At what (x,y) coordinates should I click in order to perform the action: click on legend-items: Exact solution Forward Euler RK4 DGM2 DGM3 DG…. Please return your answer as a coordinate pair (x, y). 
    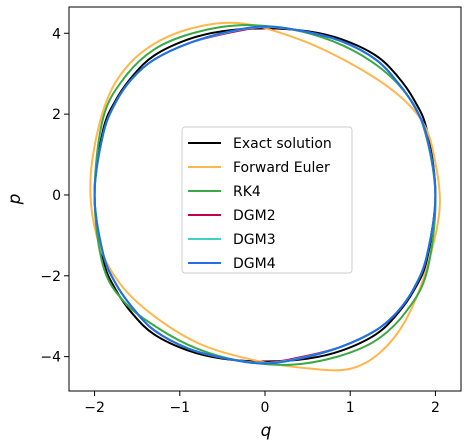
    Looking at the image, I should click on (260, 204).